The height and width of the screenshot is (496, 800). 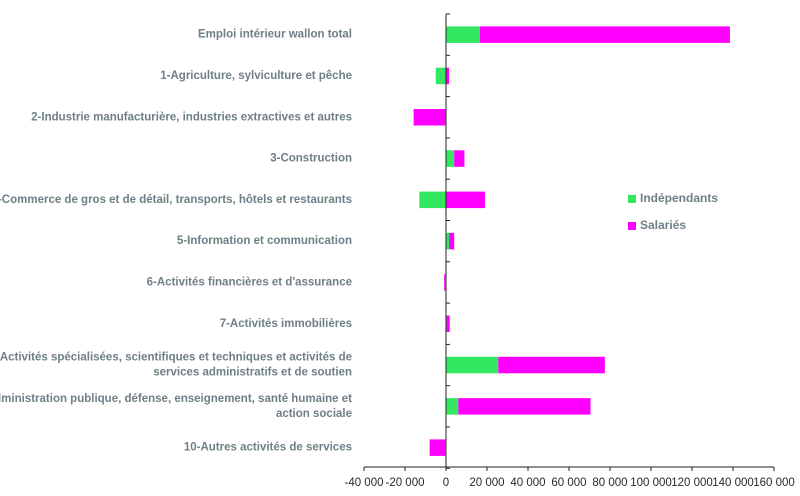 What do you see at coordinates (679, 198) in the screenshot?
I see `legend-label-independants: Indépendants` at bounding box center [679, 198].